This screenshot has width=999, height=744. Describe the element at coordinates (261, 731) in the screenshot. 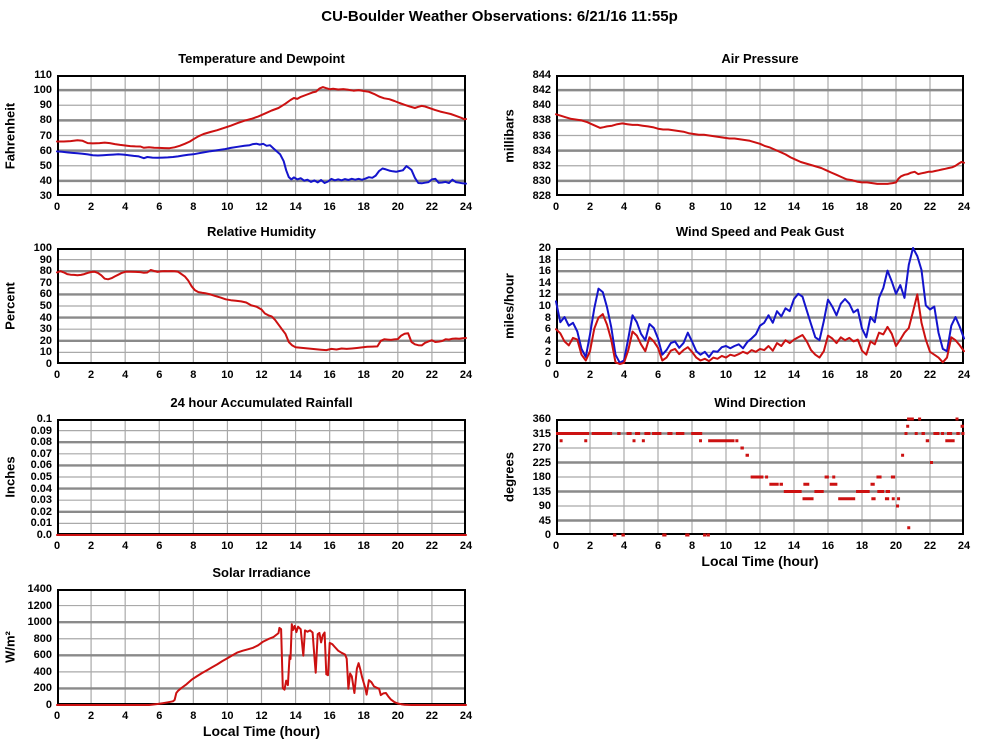

I see `x-axis-label: Local Time (hour)` at that location.